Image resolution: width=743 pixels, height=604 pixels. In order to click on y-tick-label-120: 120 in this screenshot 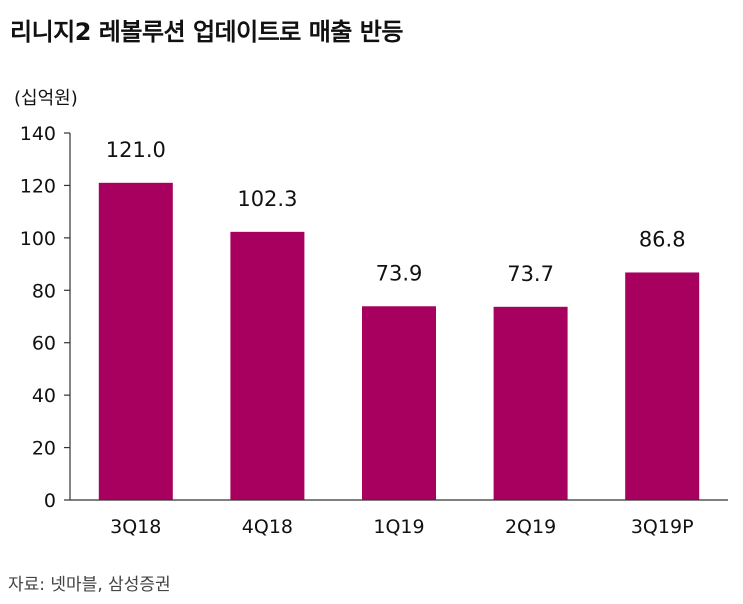, I will do `click(38, 186)`.